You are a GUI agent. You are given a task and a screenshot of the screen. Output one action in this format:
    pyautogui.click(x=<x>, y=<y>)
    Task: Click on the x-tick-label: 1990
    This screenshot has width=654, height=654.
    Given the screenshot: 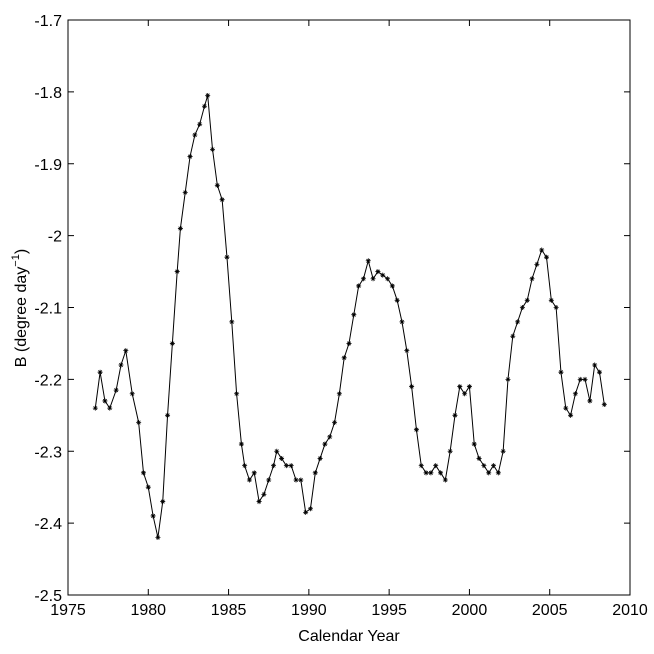 What is the action you would take?
    pyautogui.click(x=309, y=610)
    